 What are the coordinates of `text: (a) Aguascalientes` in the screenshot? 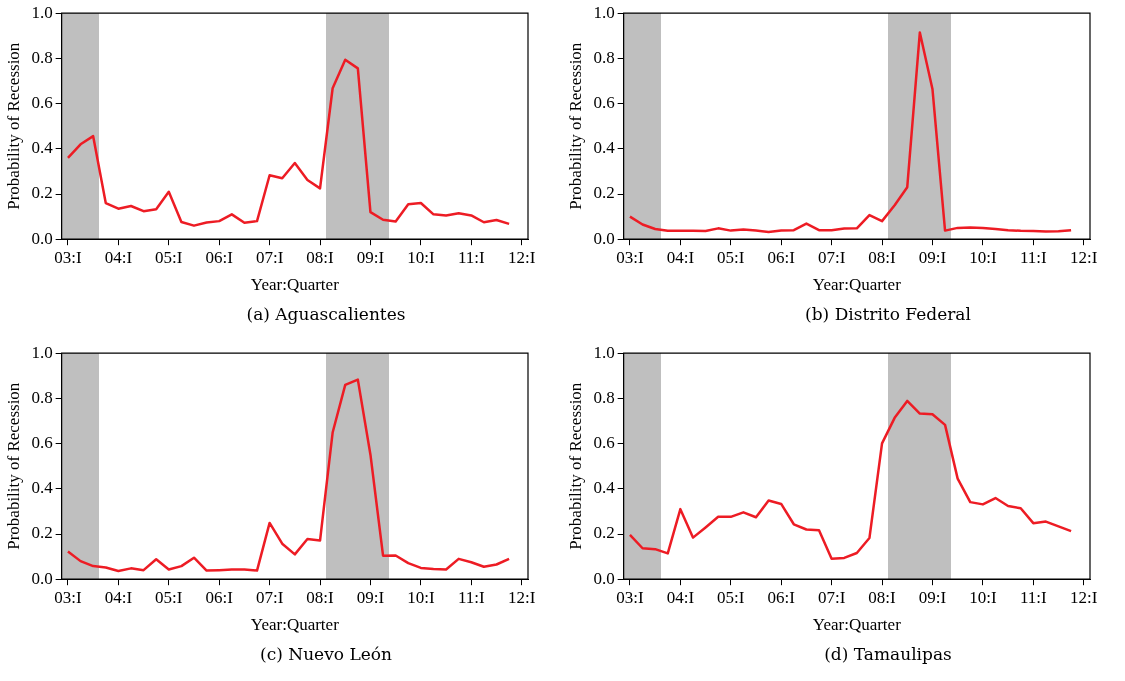 It's located at (326, 314).